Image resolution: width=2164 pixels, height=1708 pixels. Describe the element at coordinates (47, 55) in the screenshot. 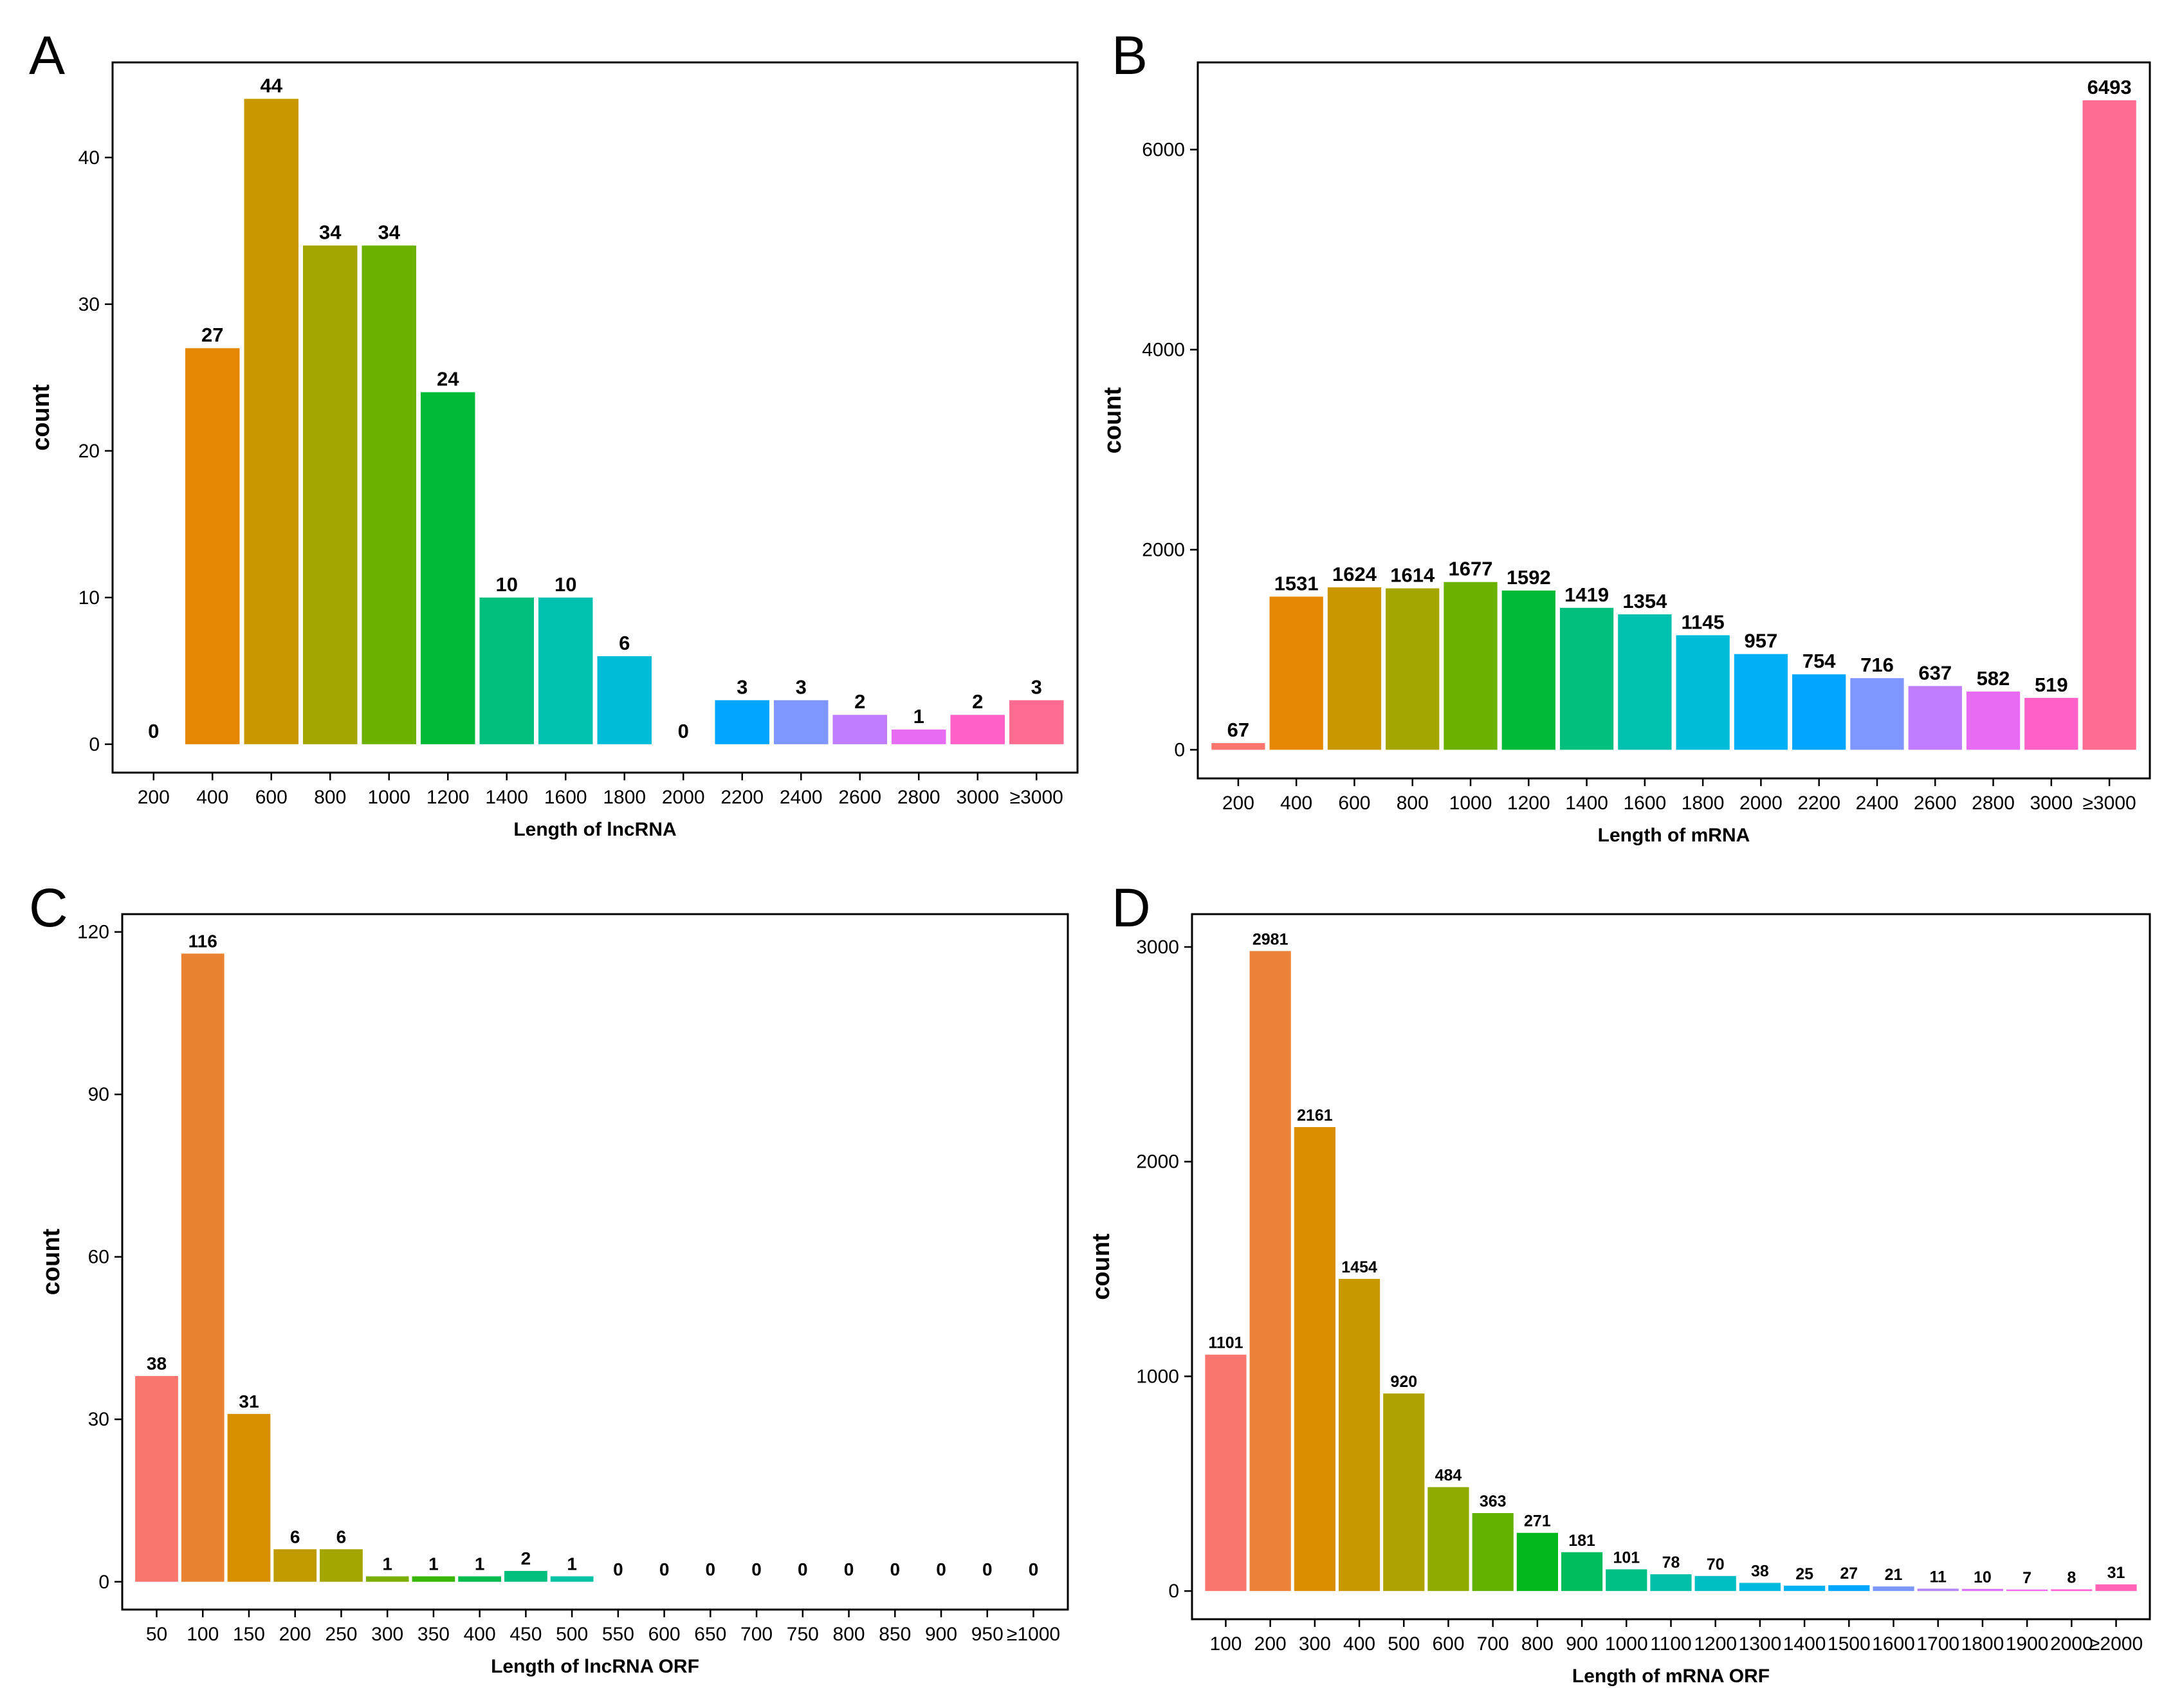

I see `panel-a-letter: A` at that location.